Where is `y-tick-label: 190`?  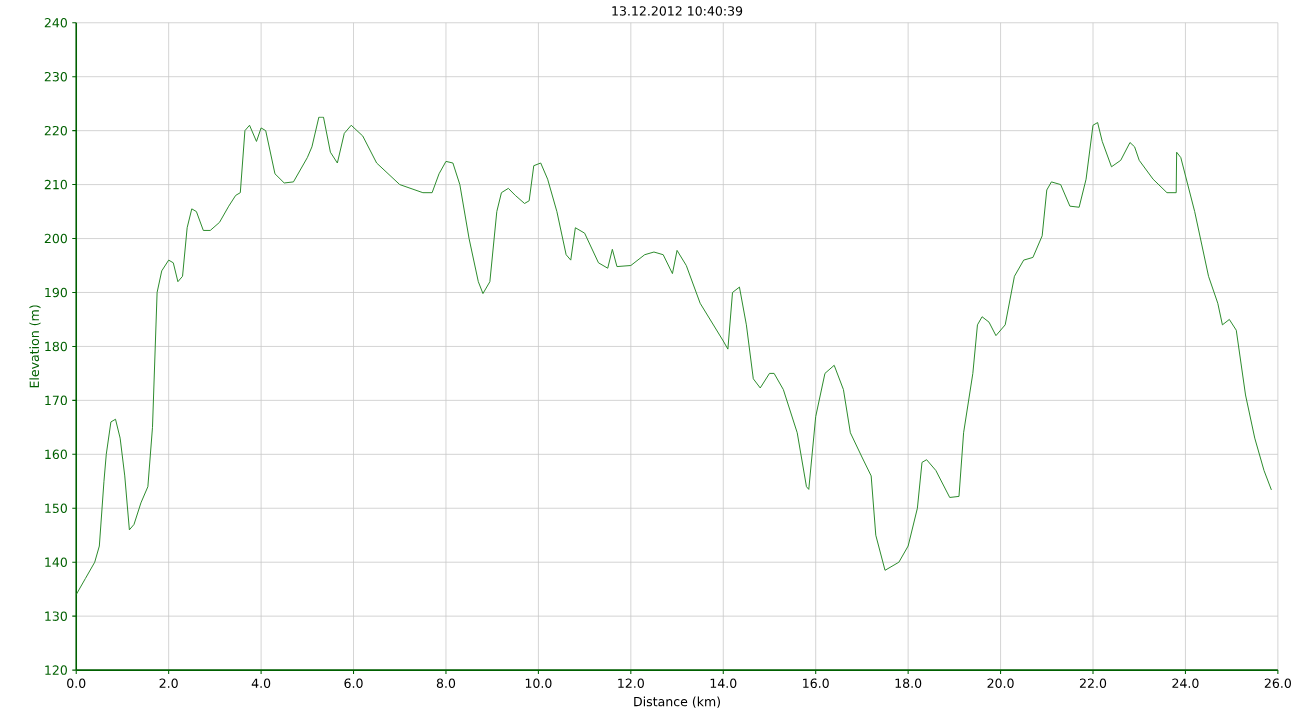
y-tick-label: 190 is located at coordinates (56, 292).